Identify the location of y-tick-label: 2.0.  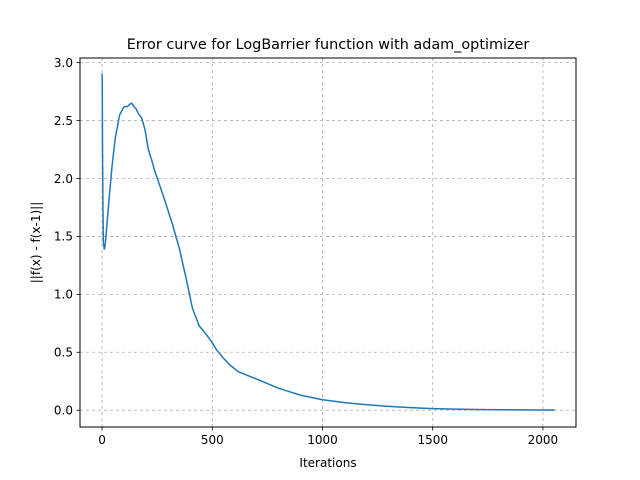
(63, 179).